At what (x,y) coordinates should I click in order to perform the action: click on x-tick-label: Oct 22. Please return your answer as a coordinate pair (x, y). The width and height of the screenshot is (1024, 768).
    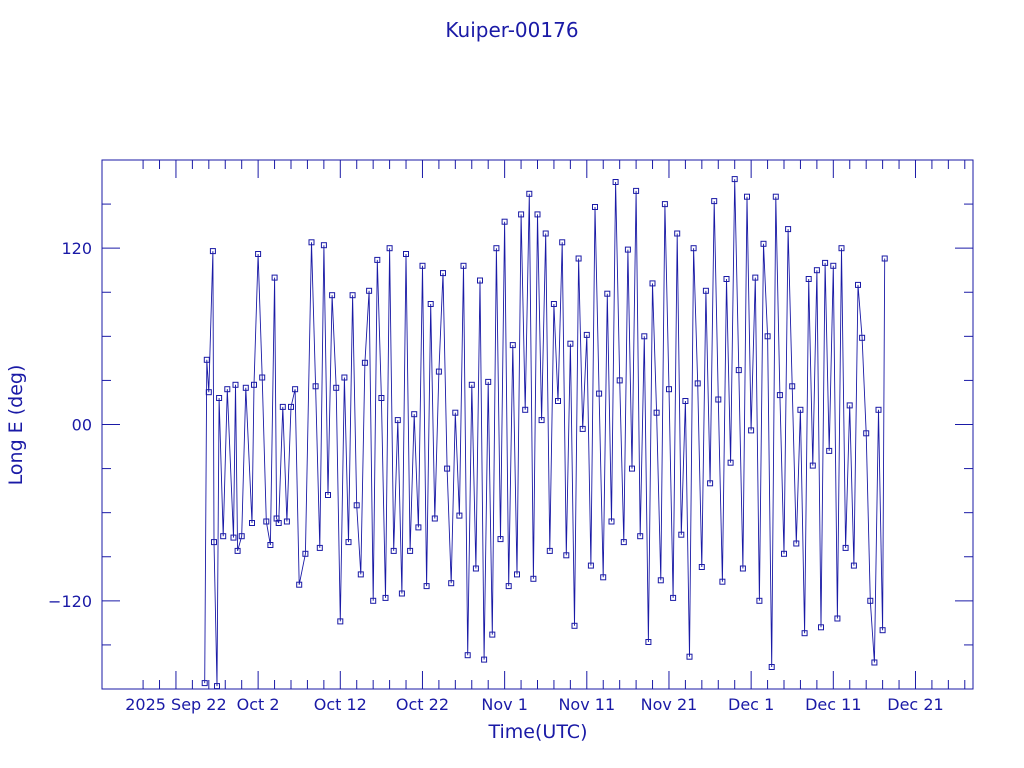
    Looking at the image, I should click on (422, 704).